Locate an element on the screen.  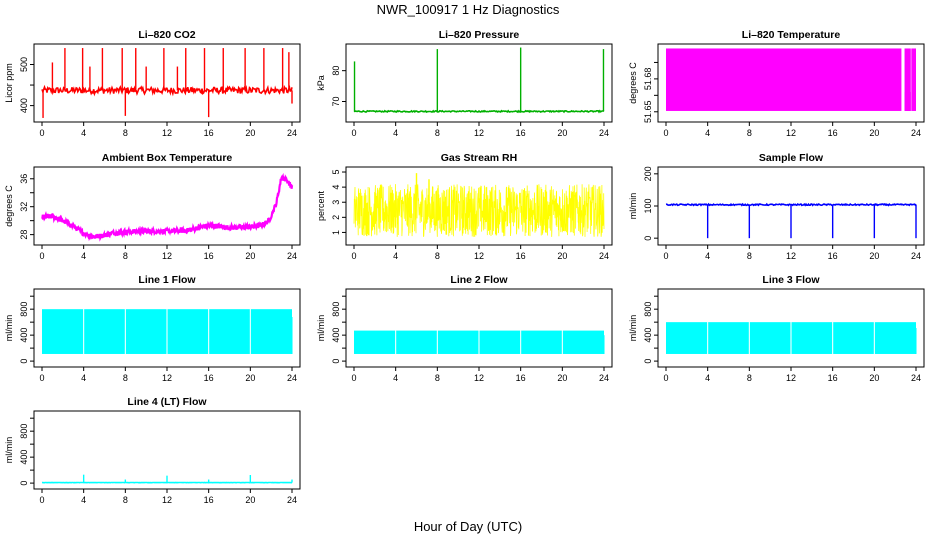
x-tick-label-line4-12: 12 is located at coordinates (167, 500).